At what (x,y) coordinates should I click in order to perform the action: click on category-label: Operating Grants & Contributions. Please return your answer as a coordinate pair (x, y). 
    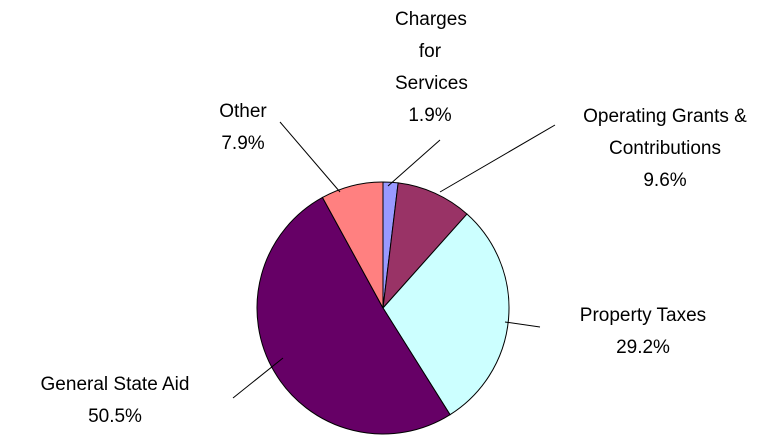
    Looking at the image, I should click on (665, 132).